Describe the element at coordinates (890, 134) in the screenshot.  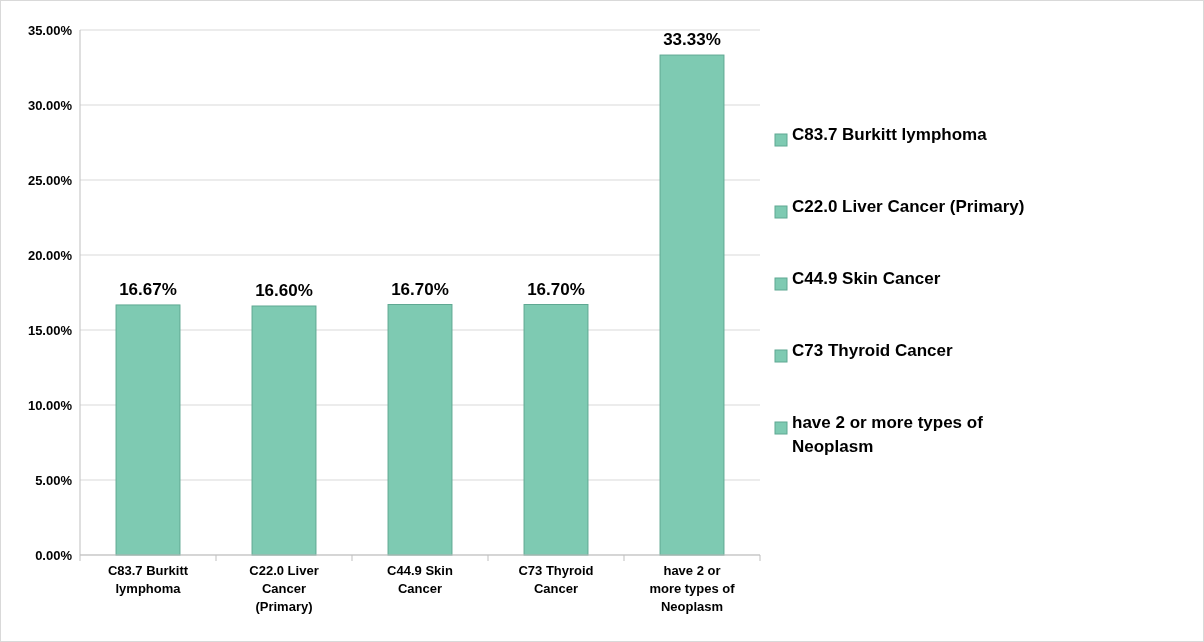
I see `legend-label: C83.7 Burkitt lymphoma` at that location.